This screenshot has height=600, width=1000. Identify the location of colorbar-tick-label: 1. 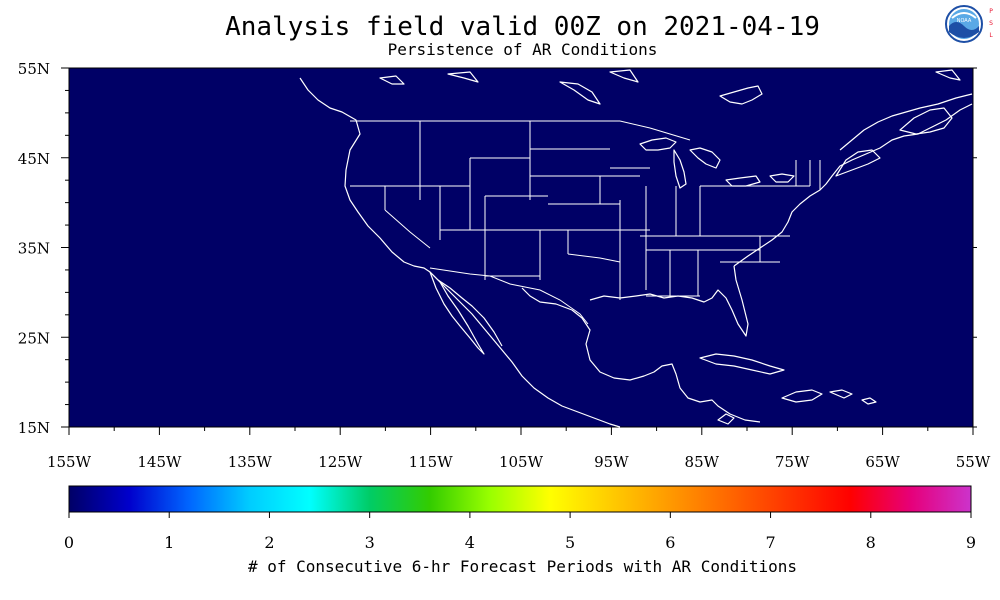
(169, 542).